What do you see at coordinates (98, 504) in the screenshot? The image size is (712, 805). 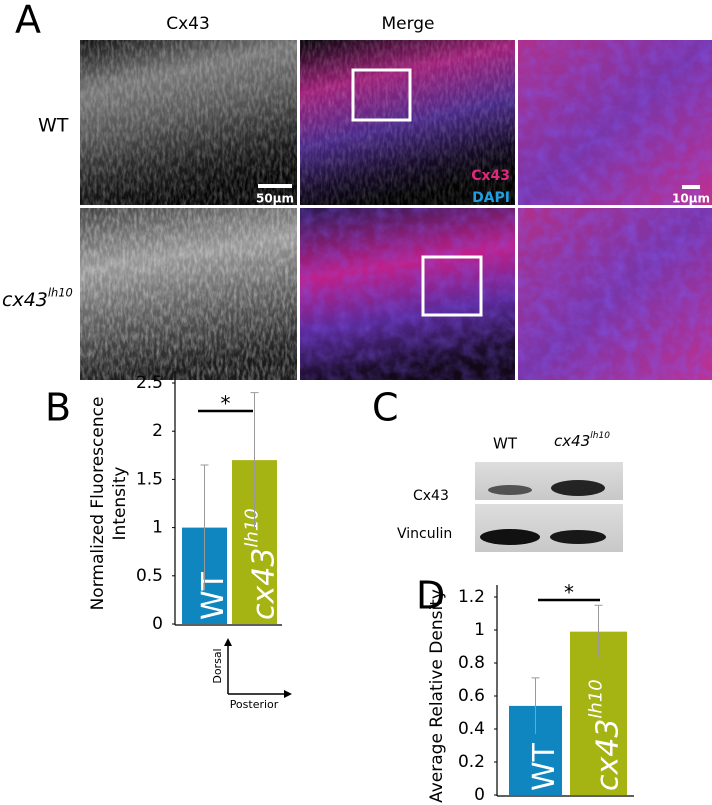 I see `y-axis-label: Normalized Fluorescence` at bounding box center [98, 504].